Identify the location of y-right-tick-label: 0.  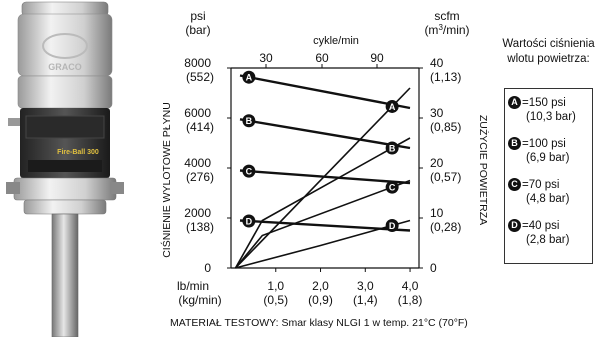
(433, 268).